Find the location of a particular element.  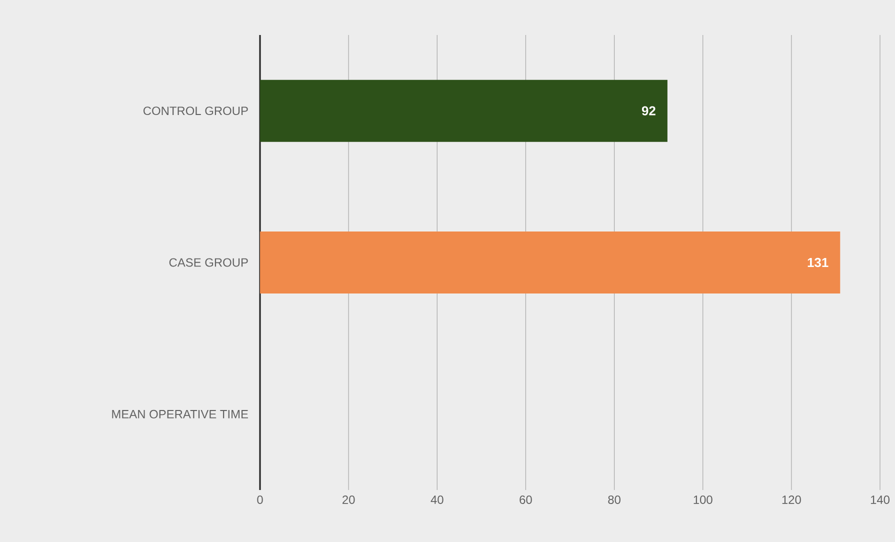

data-label: 92 is located at coordinates (649, 111).